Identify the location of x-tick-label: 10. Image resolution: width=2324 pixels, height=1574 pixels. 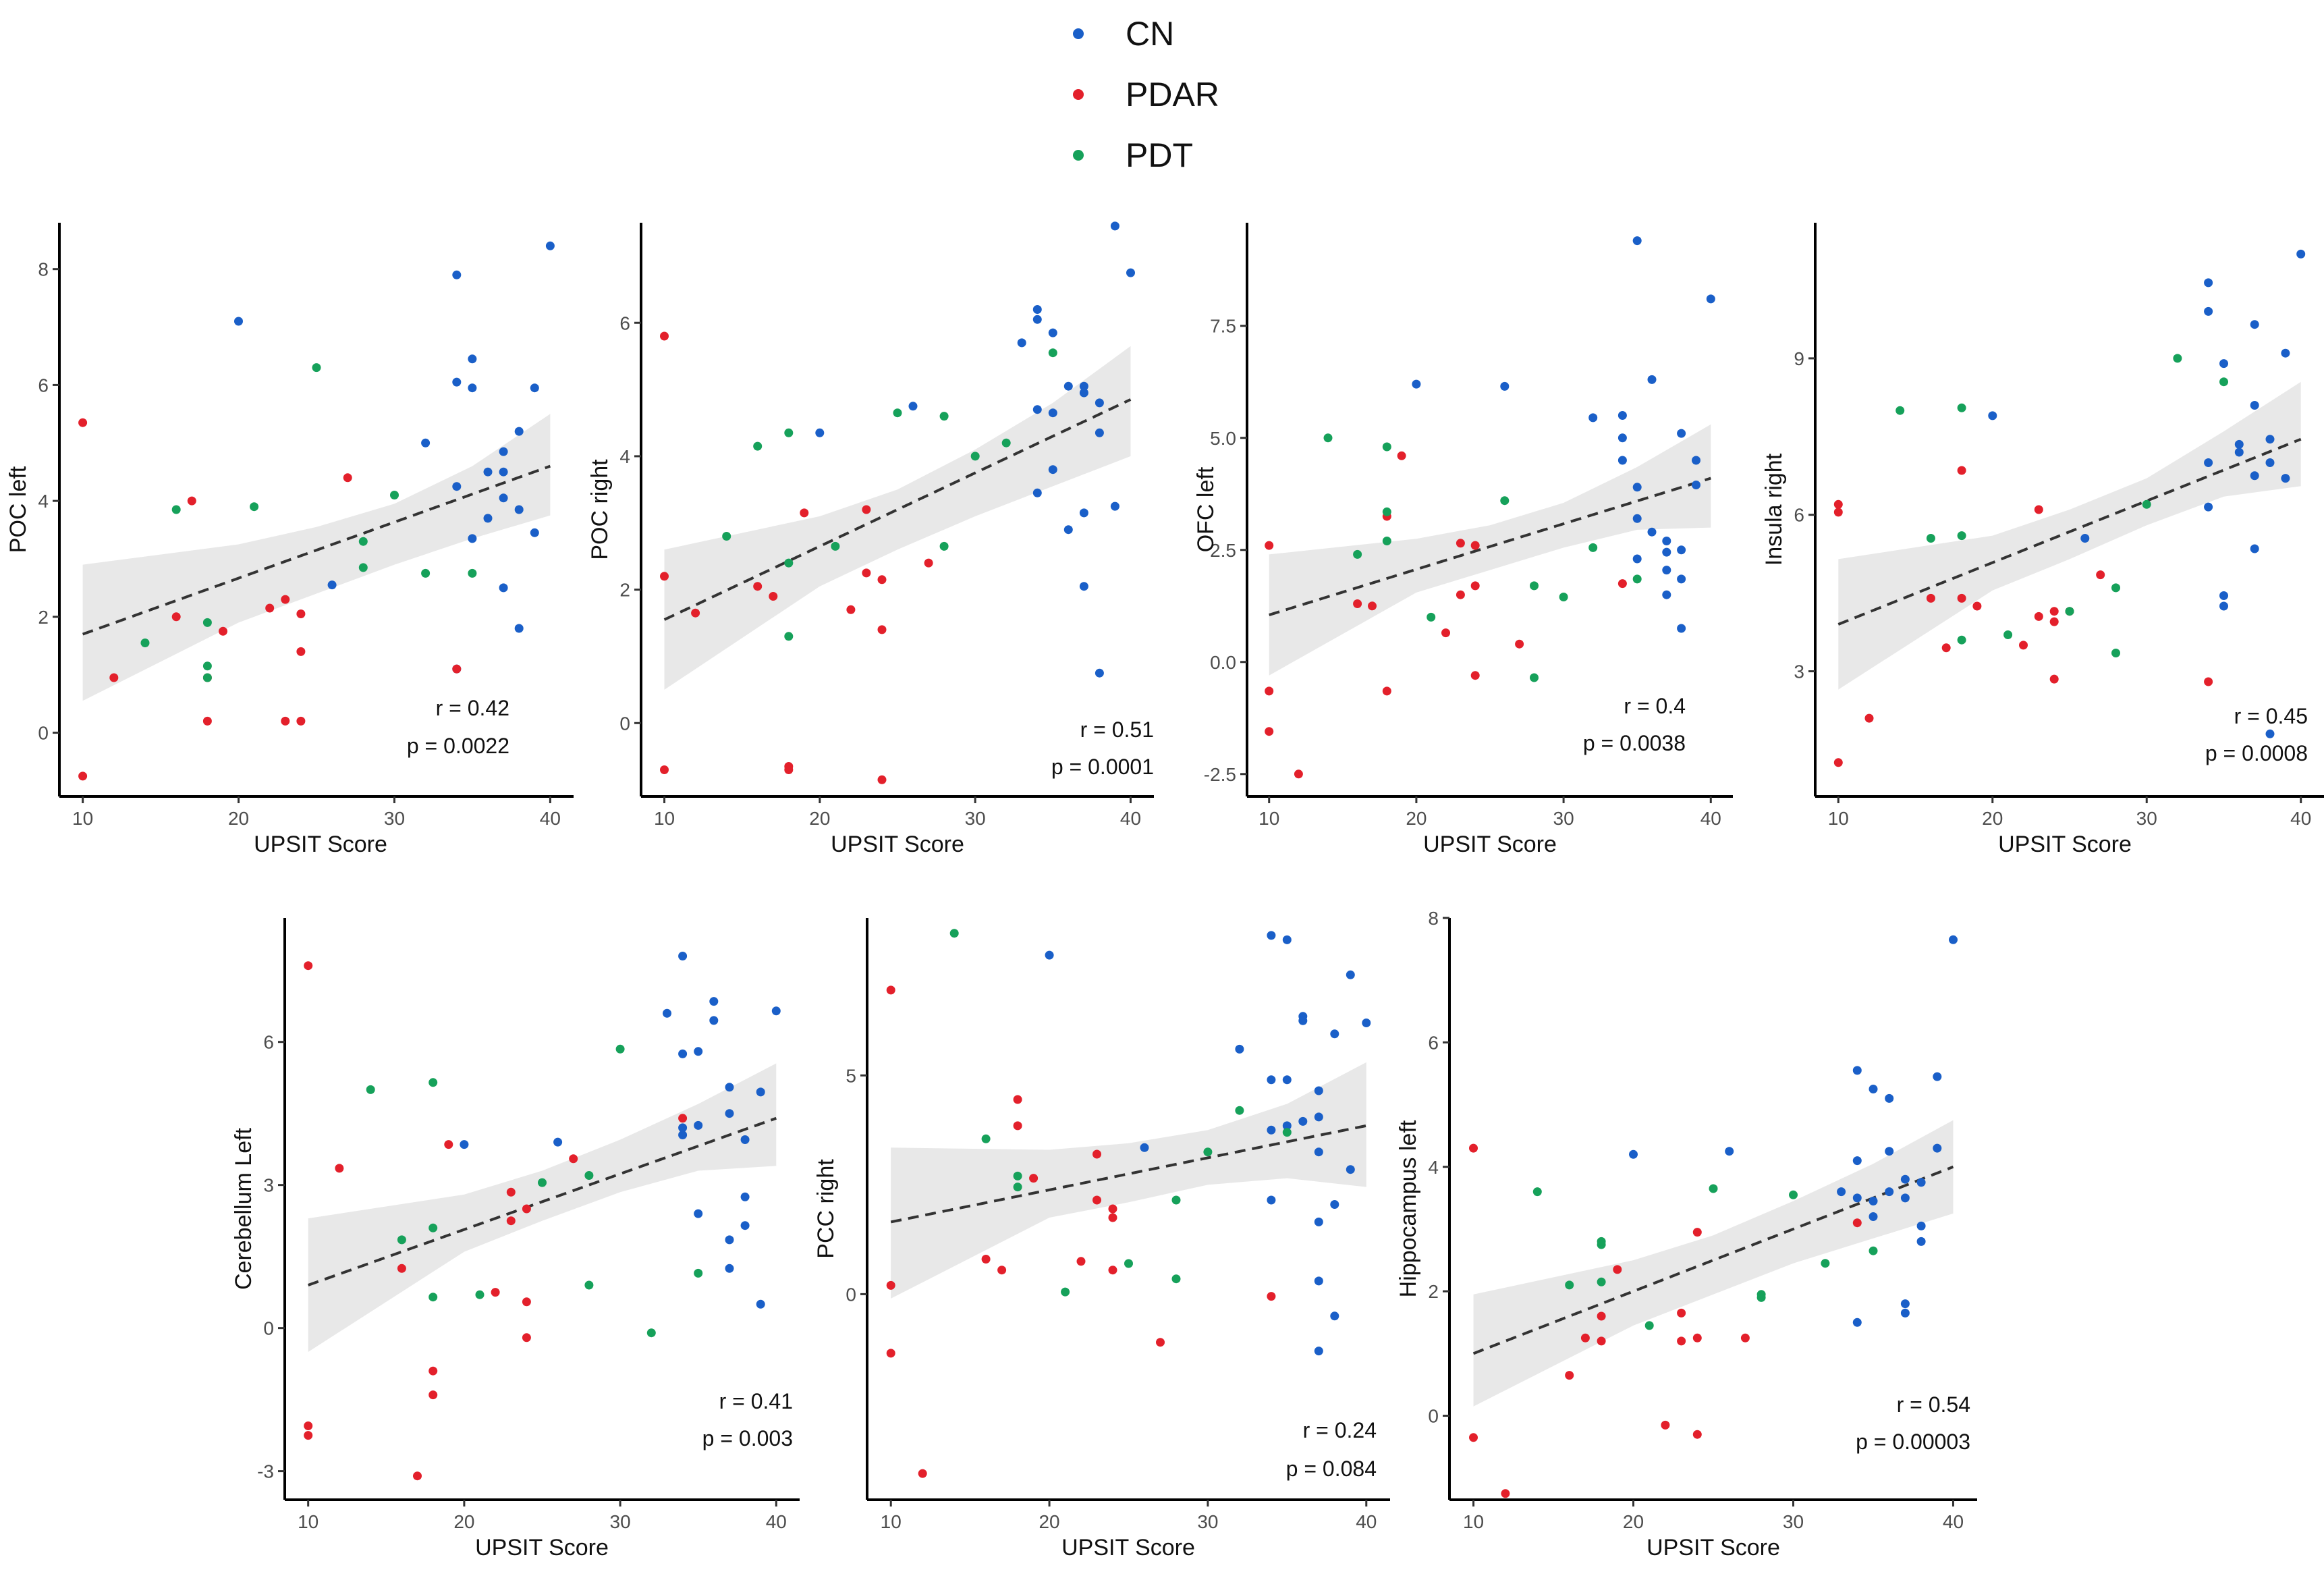
(82, 819).